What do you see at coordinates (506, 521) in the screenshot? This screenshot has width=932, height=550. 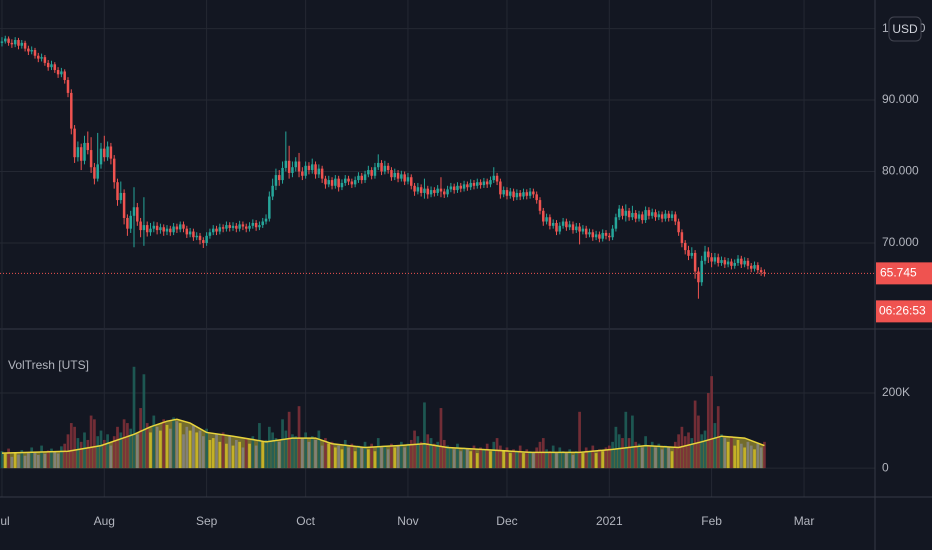 I see `x-tick-label: Dec` at bounding box center [506, 521].